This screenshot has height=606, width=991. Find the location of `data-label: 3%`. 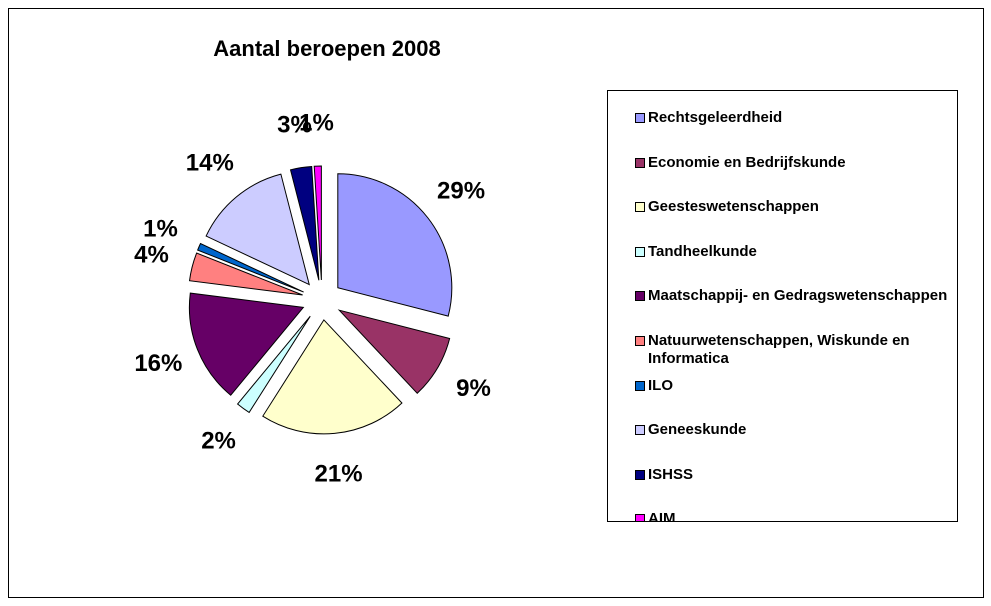

data-label: 3% is located at coordinates (294, 125).